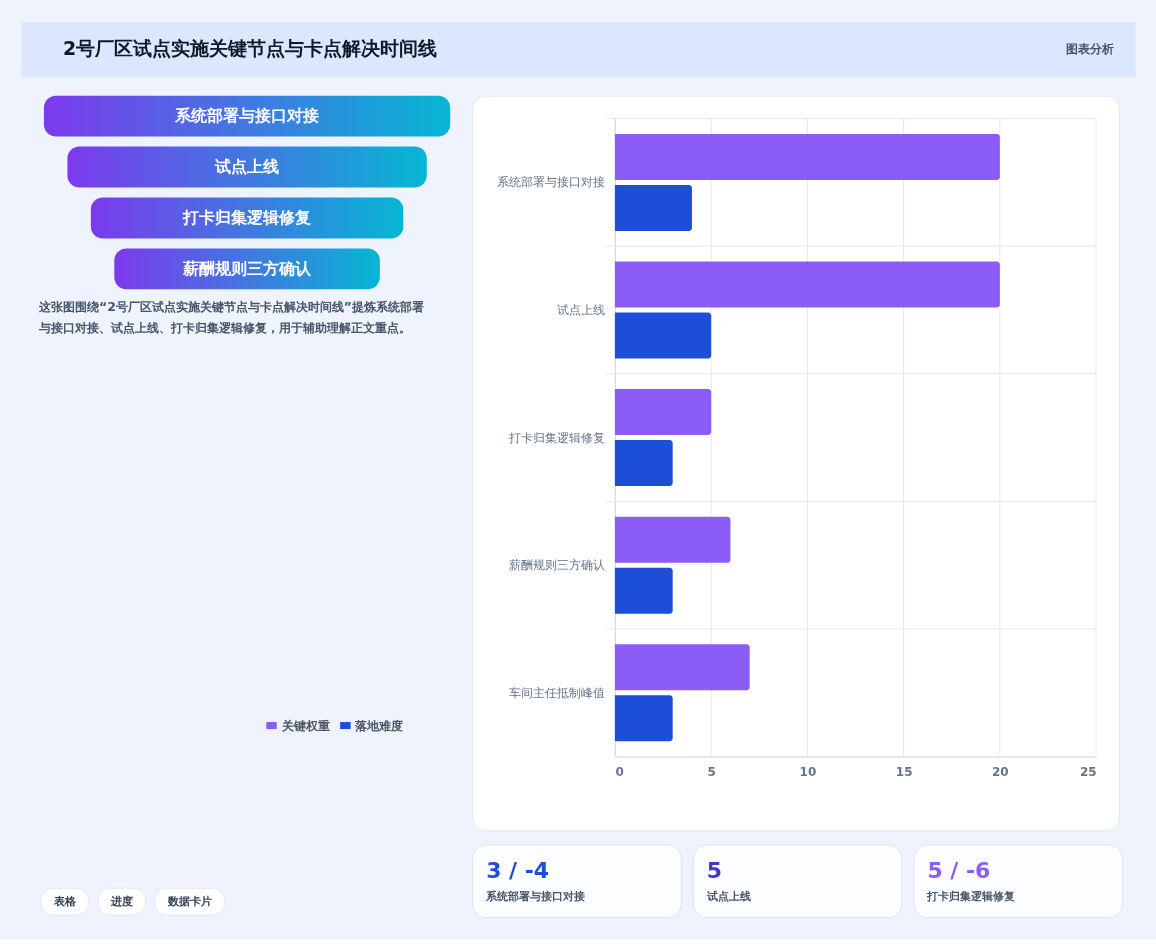 The width and height of the screenshot is (1156, 952). Describe the element at coordinates (247, 268) in the screenshot. I see `category-label: 薪酬规则三方确认` at that location.